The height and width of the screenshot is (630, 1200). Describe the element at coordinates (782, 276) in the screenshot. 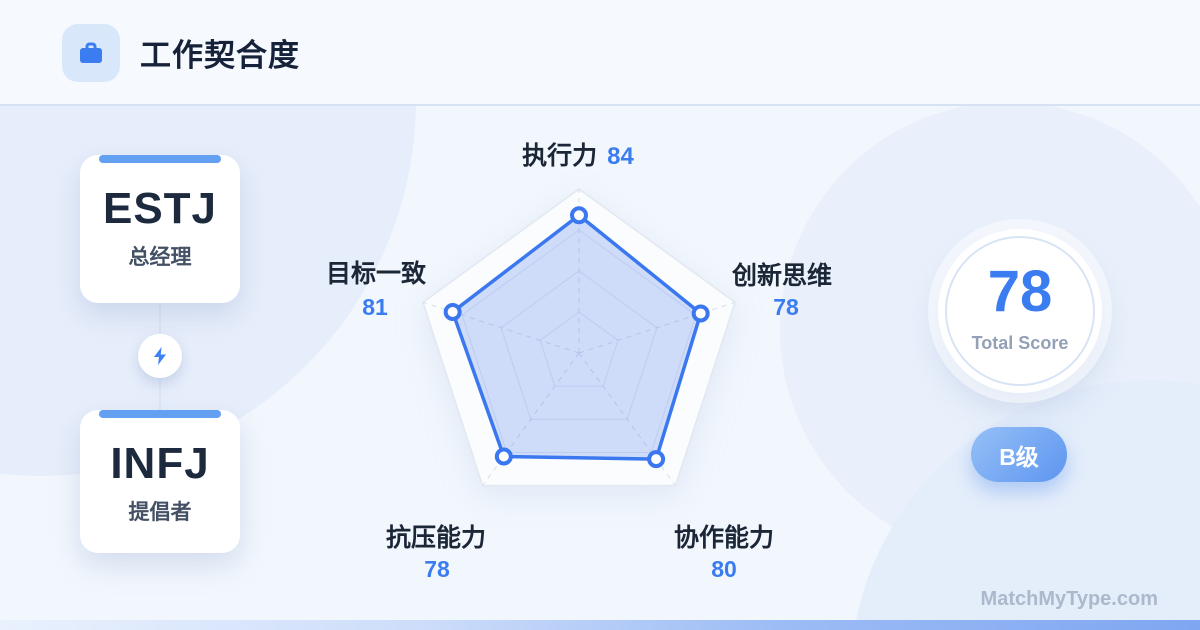

I see `radar-axis-label-innovation: 创新思维` at that location.